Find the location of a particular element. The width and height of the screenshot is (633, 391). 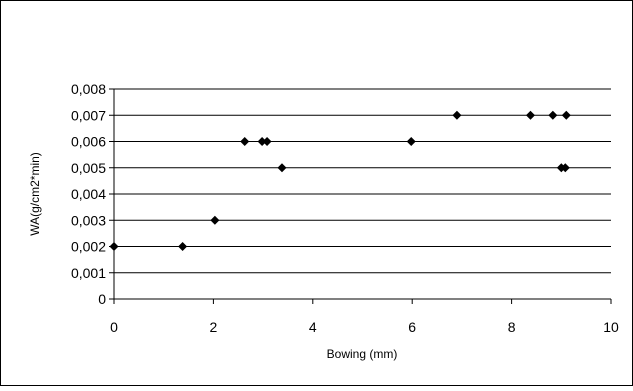

y-tick-label: 0,007 is located at coordinates (88, 115).